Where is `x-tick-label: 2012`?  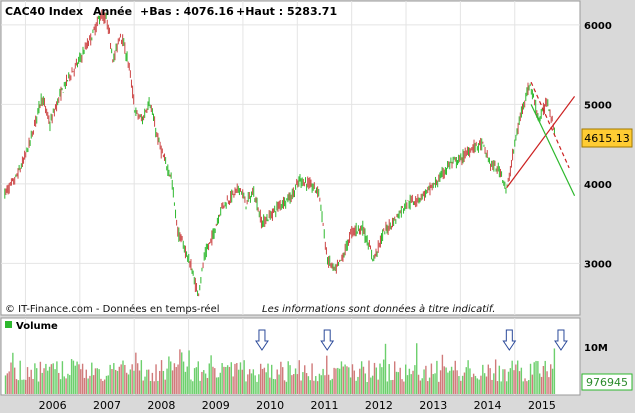
x-tick-label: 2012 is located at coordinates (379, 405).